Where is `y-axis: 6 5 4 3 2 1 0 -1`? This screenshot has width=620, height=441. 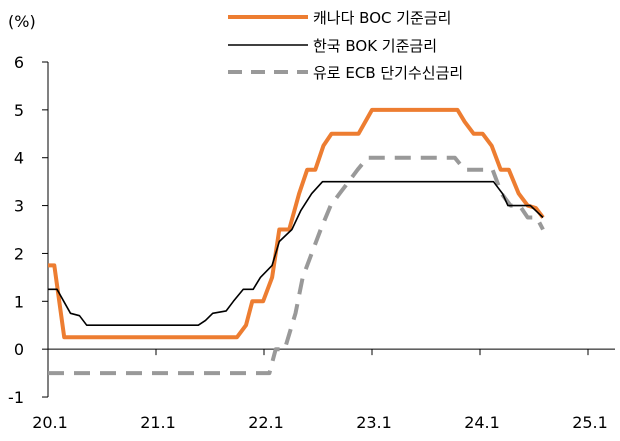
y-axis: 6 5 4 3 2 1 0 -1 is located at coordinates (28, 230).